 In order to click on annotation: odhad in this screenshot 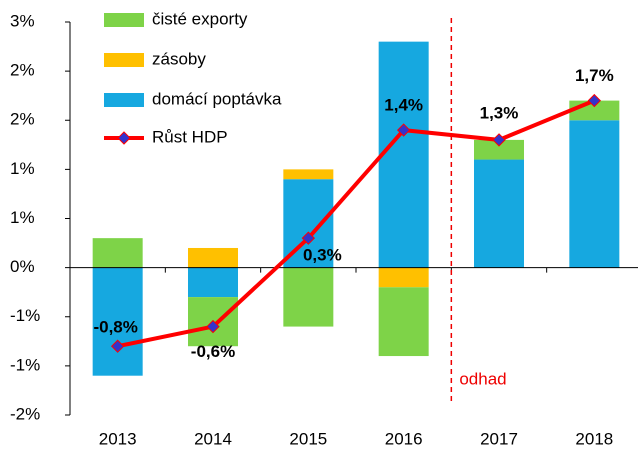, I will do `click(482, 378)`.